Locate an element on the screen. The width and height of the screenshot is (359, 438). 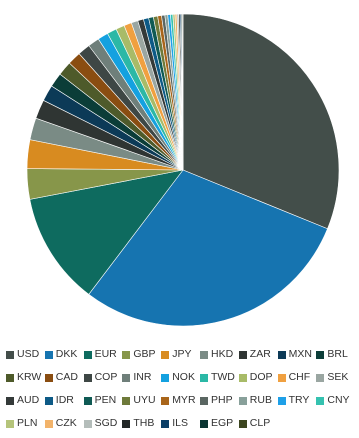
legend-row: PLN CZK SGD THB ILS EGP CLP is located at coordinates (181, 423).